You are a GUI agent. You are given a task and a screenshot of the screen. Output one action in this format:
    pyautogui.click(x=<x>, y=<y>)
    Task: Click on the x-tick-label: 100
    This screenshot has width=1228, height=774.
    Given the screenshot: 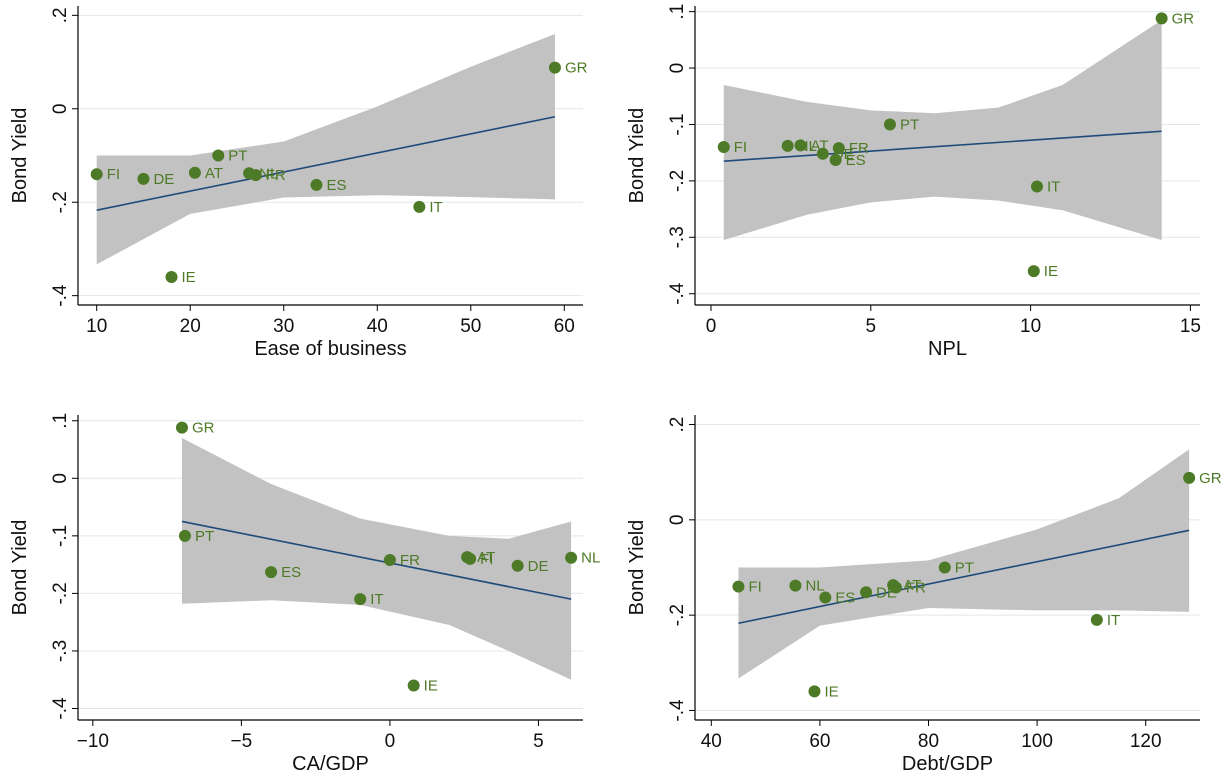 What is the action you would take?
    pyautogui.click(x=1037, y=741)
    